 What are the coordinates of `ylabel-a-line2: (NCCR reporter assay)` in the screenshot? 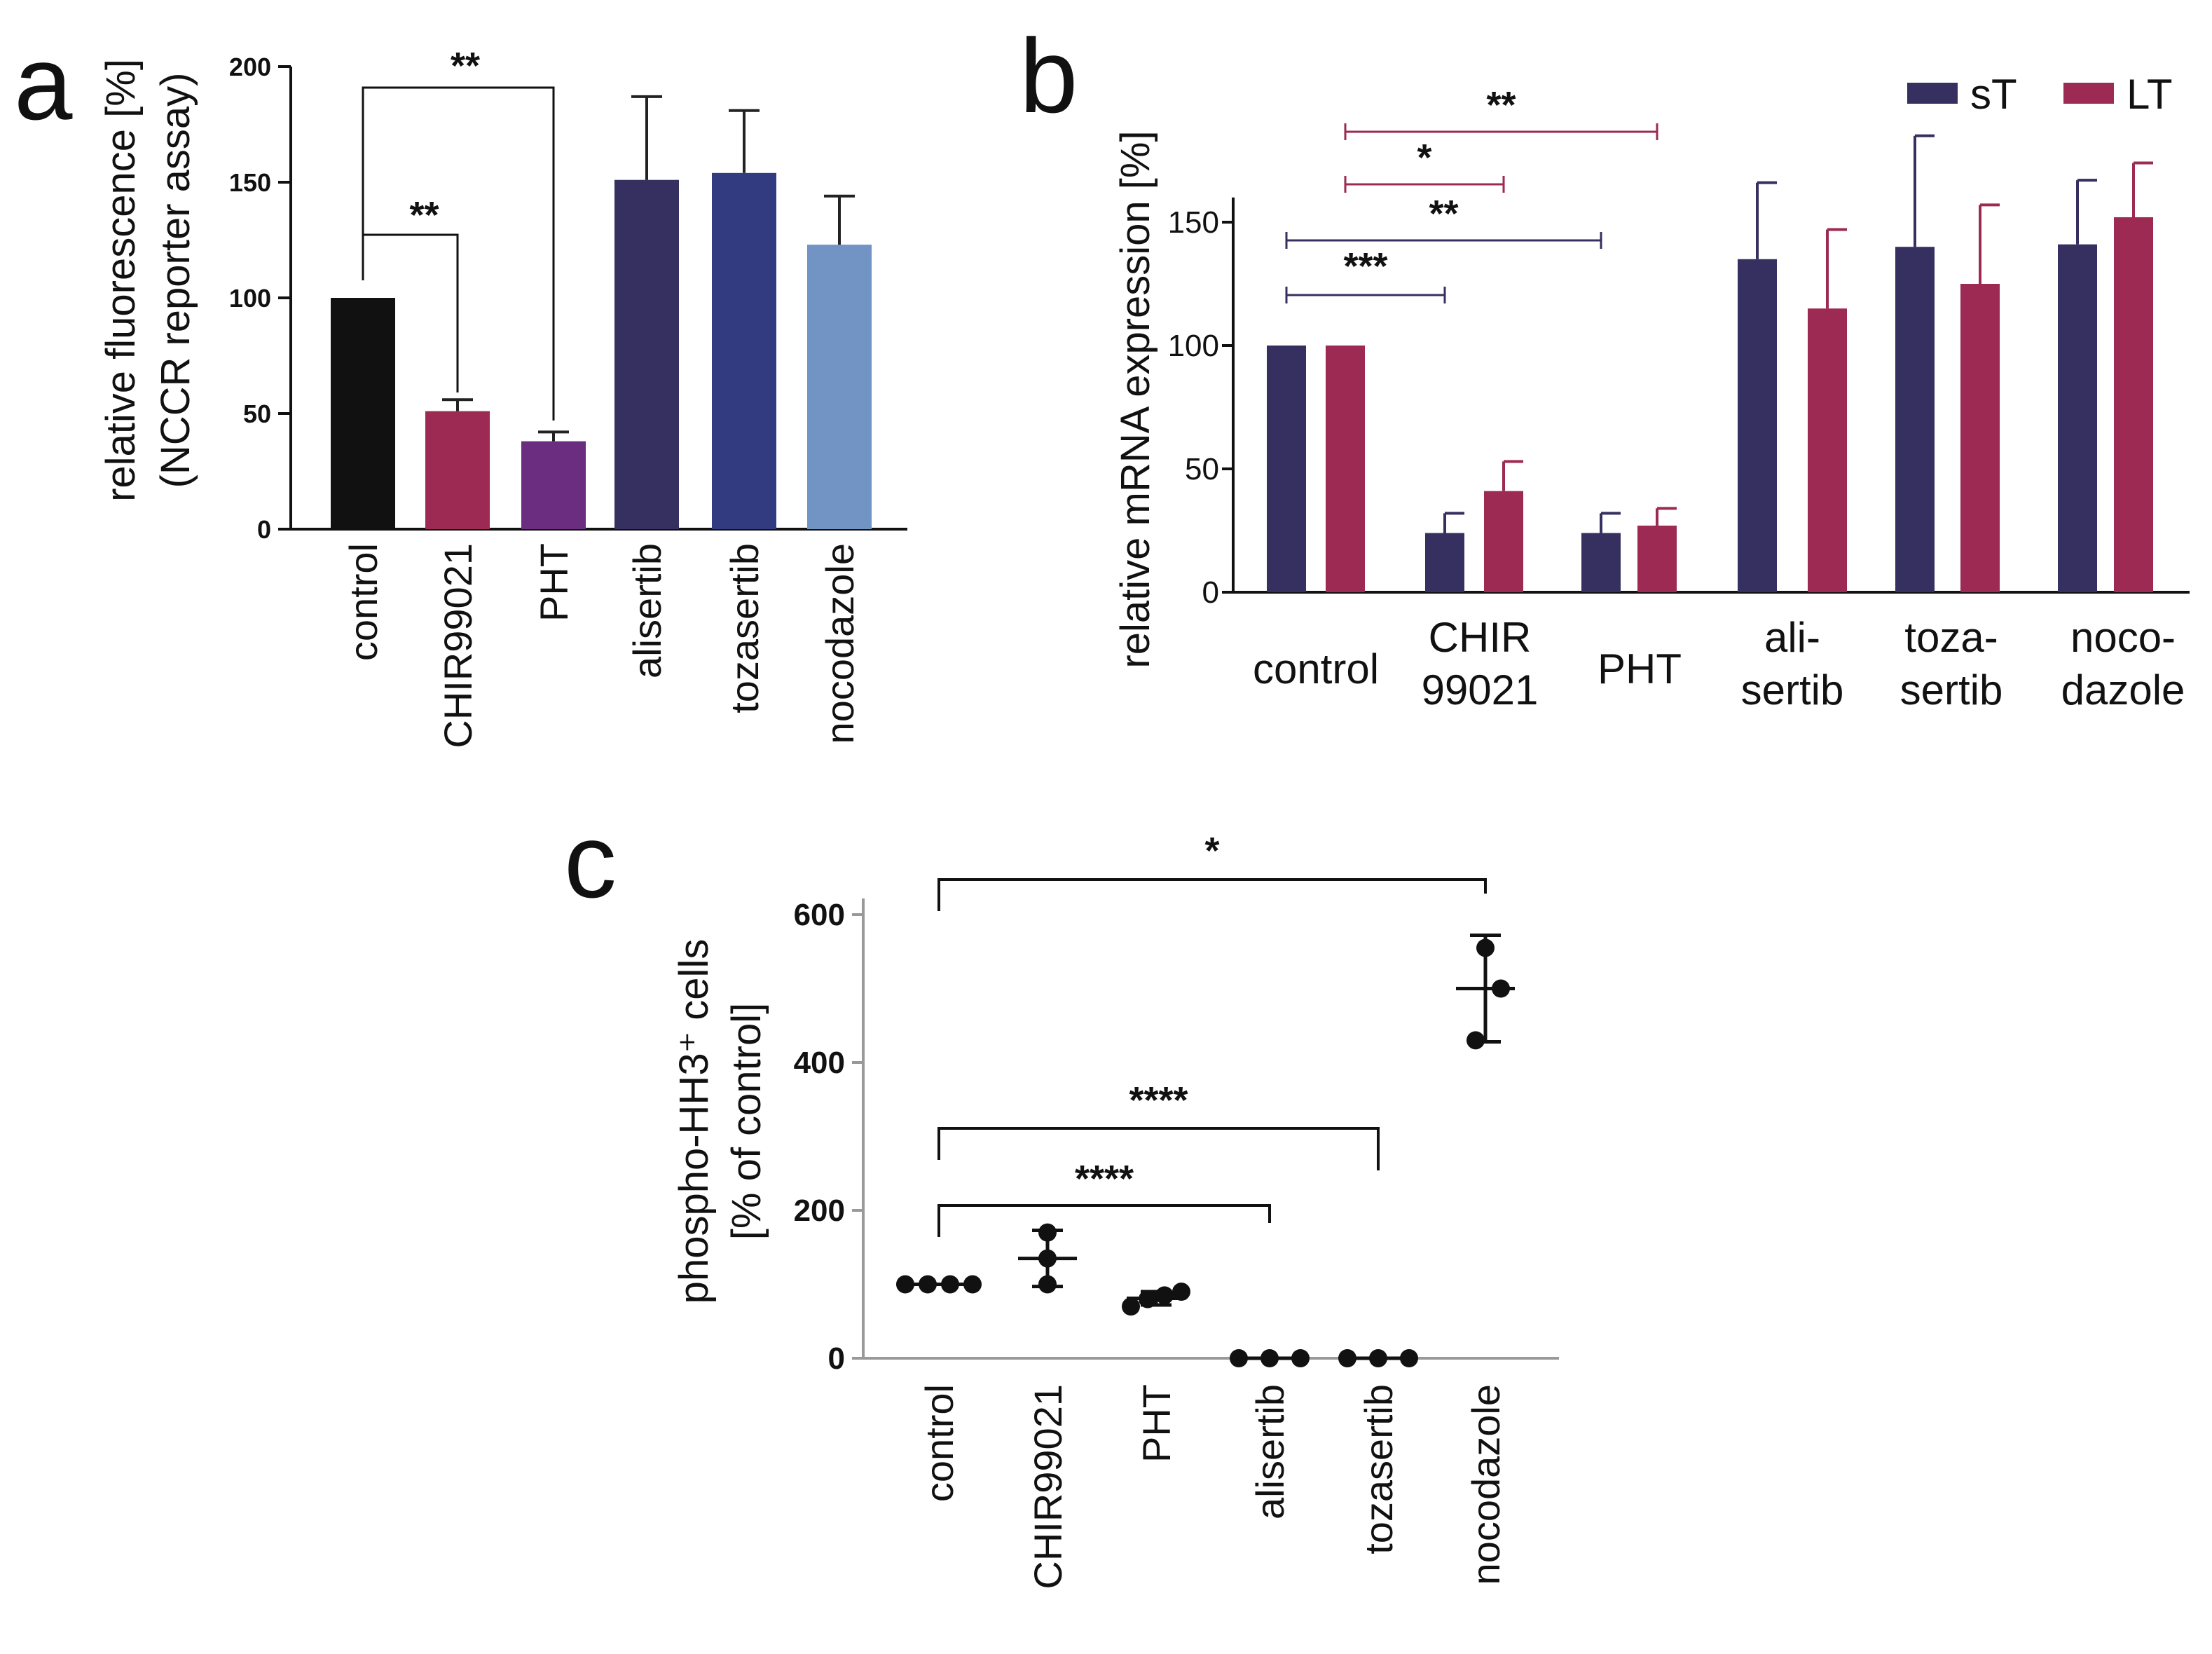 It's located at (176, 280).